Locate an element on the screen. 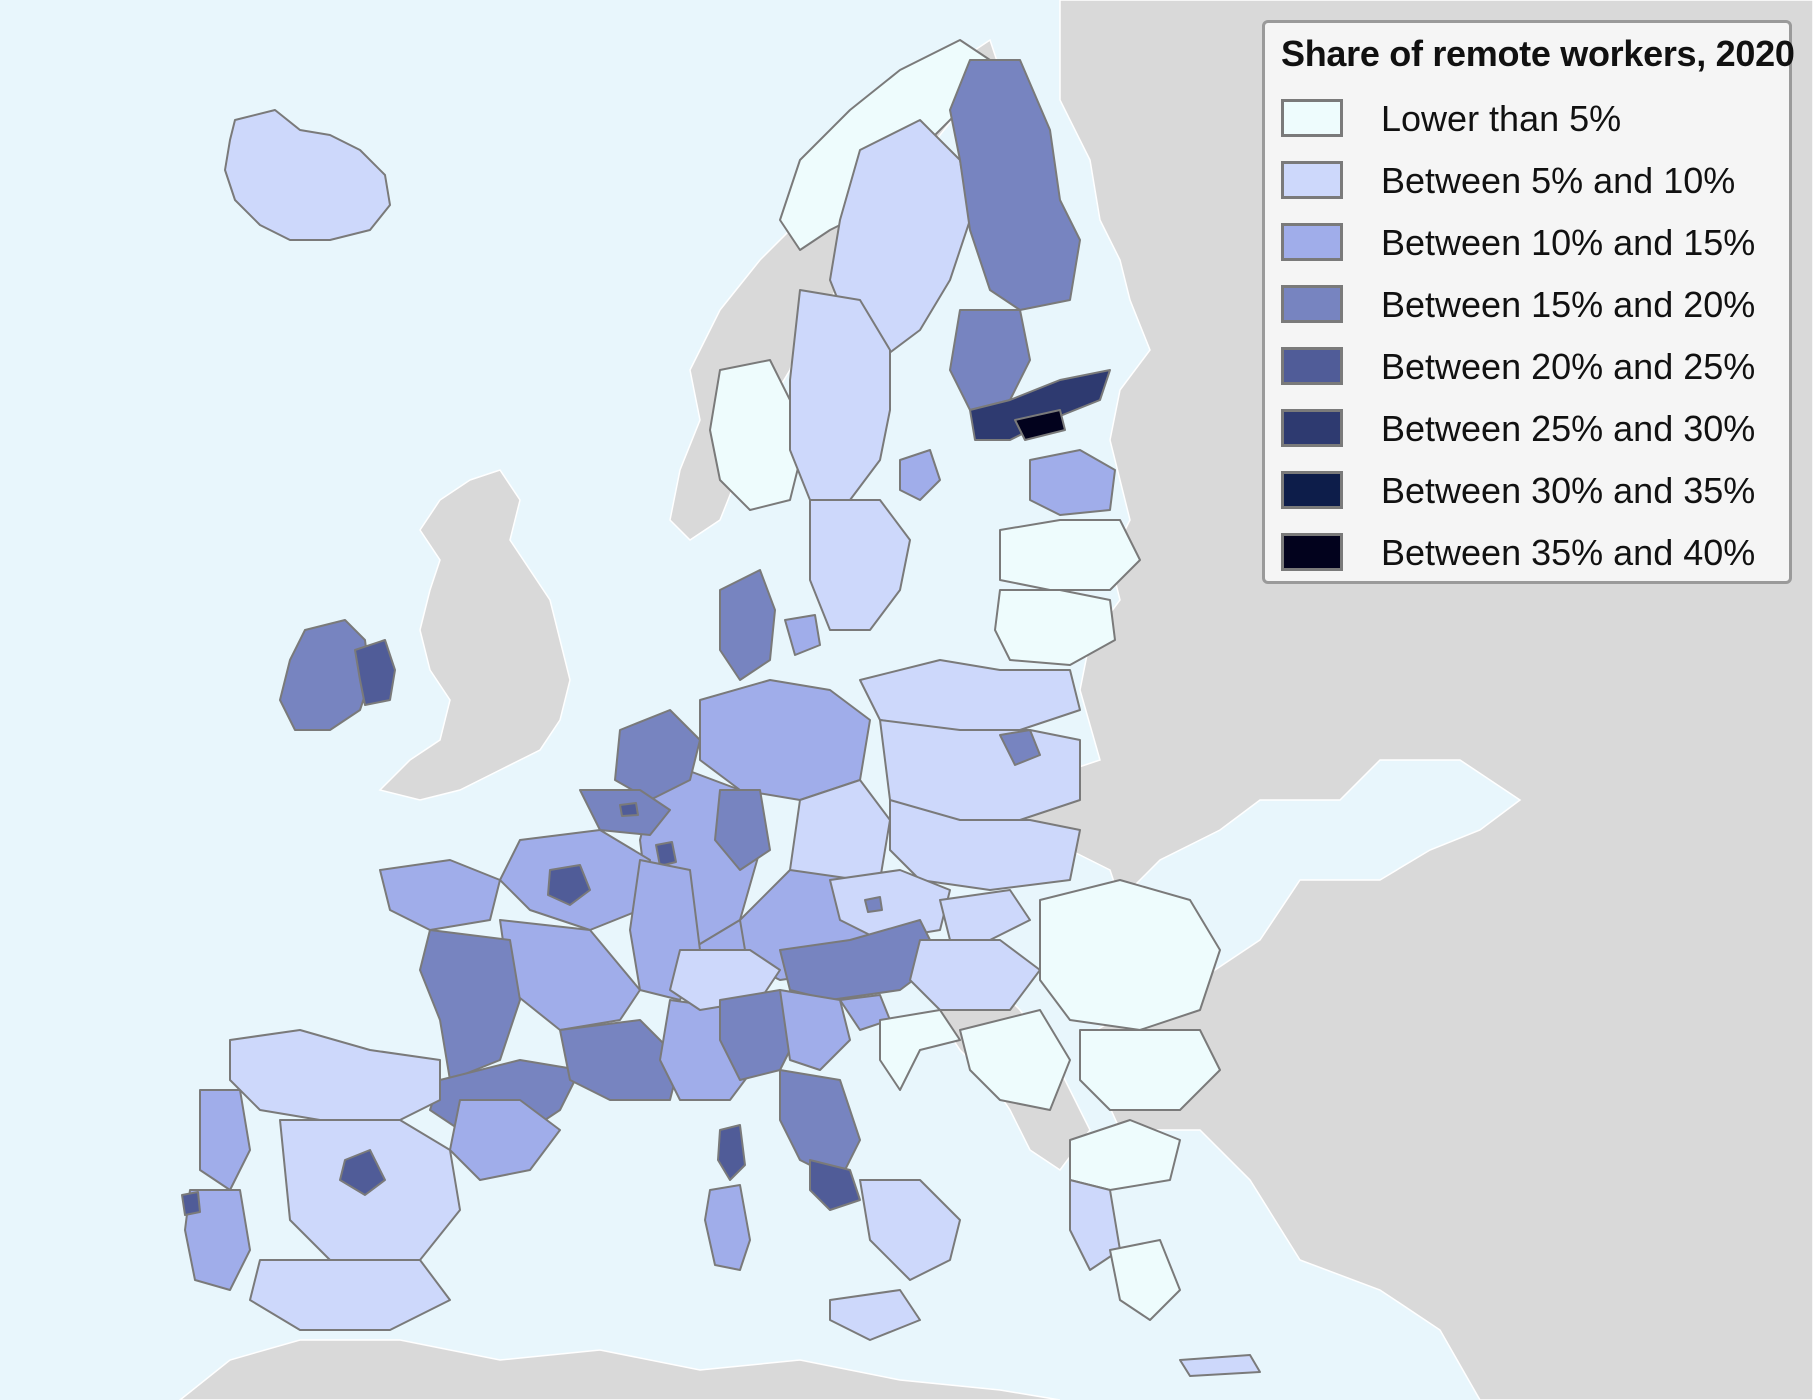 This screenshot has width=1813, height=1400. region-helsinki is located at coordinates (1040, 425).